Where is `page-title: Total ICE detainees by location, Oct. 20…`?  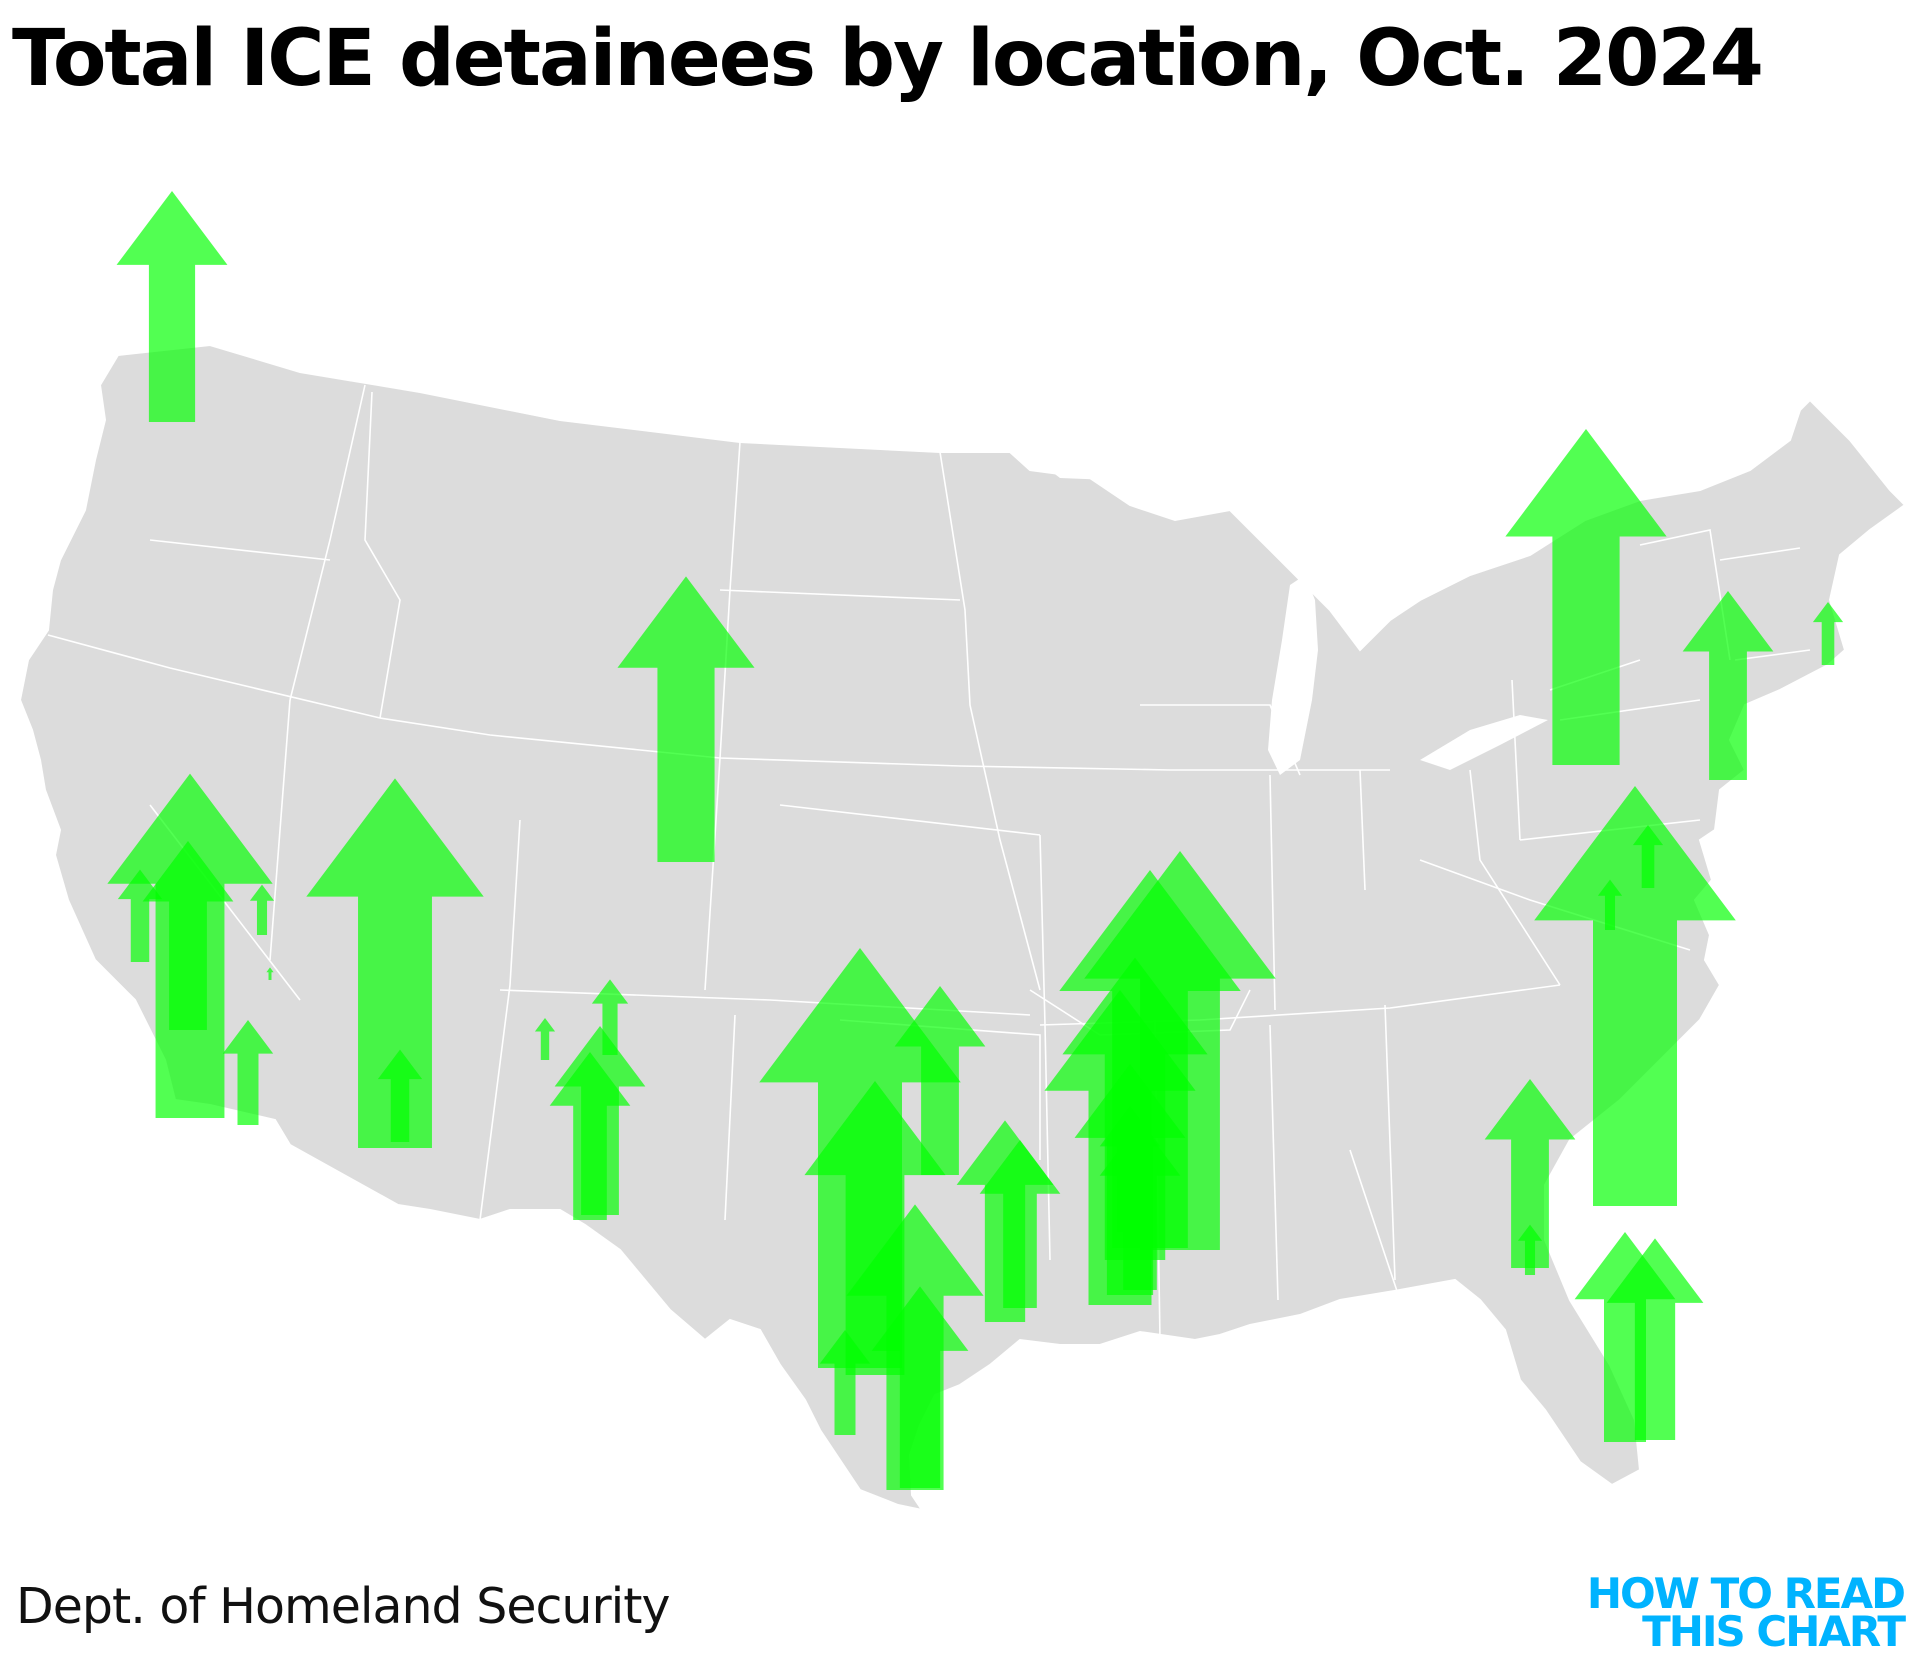
page-title: Total ICE detainees by location, Oct. 20… is located at coordinates (888, 59).